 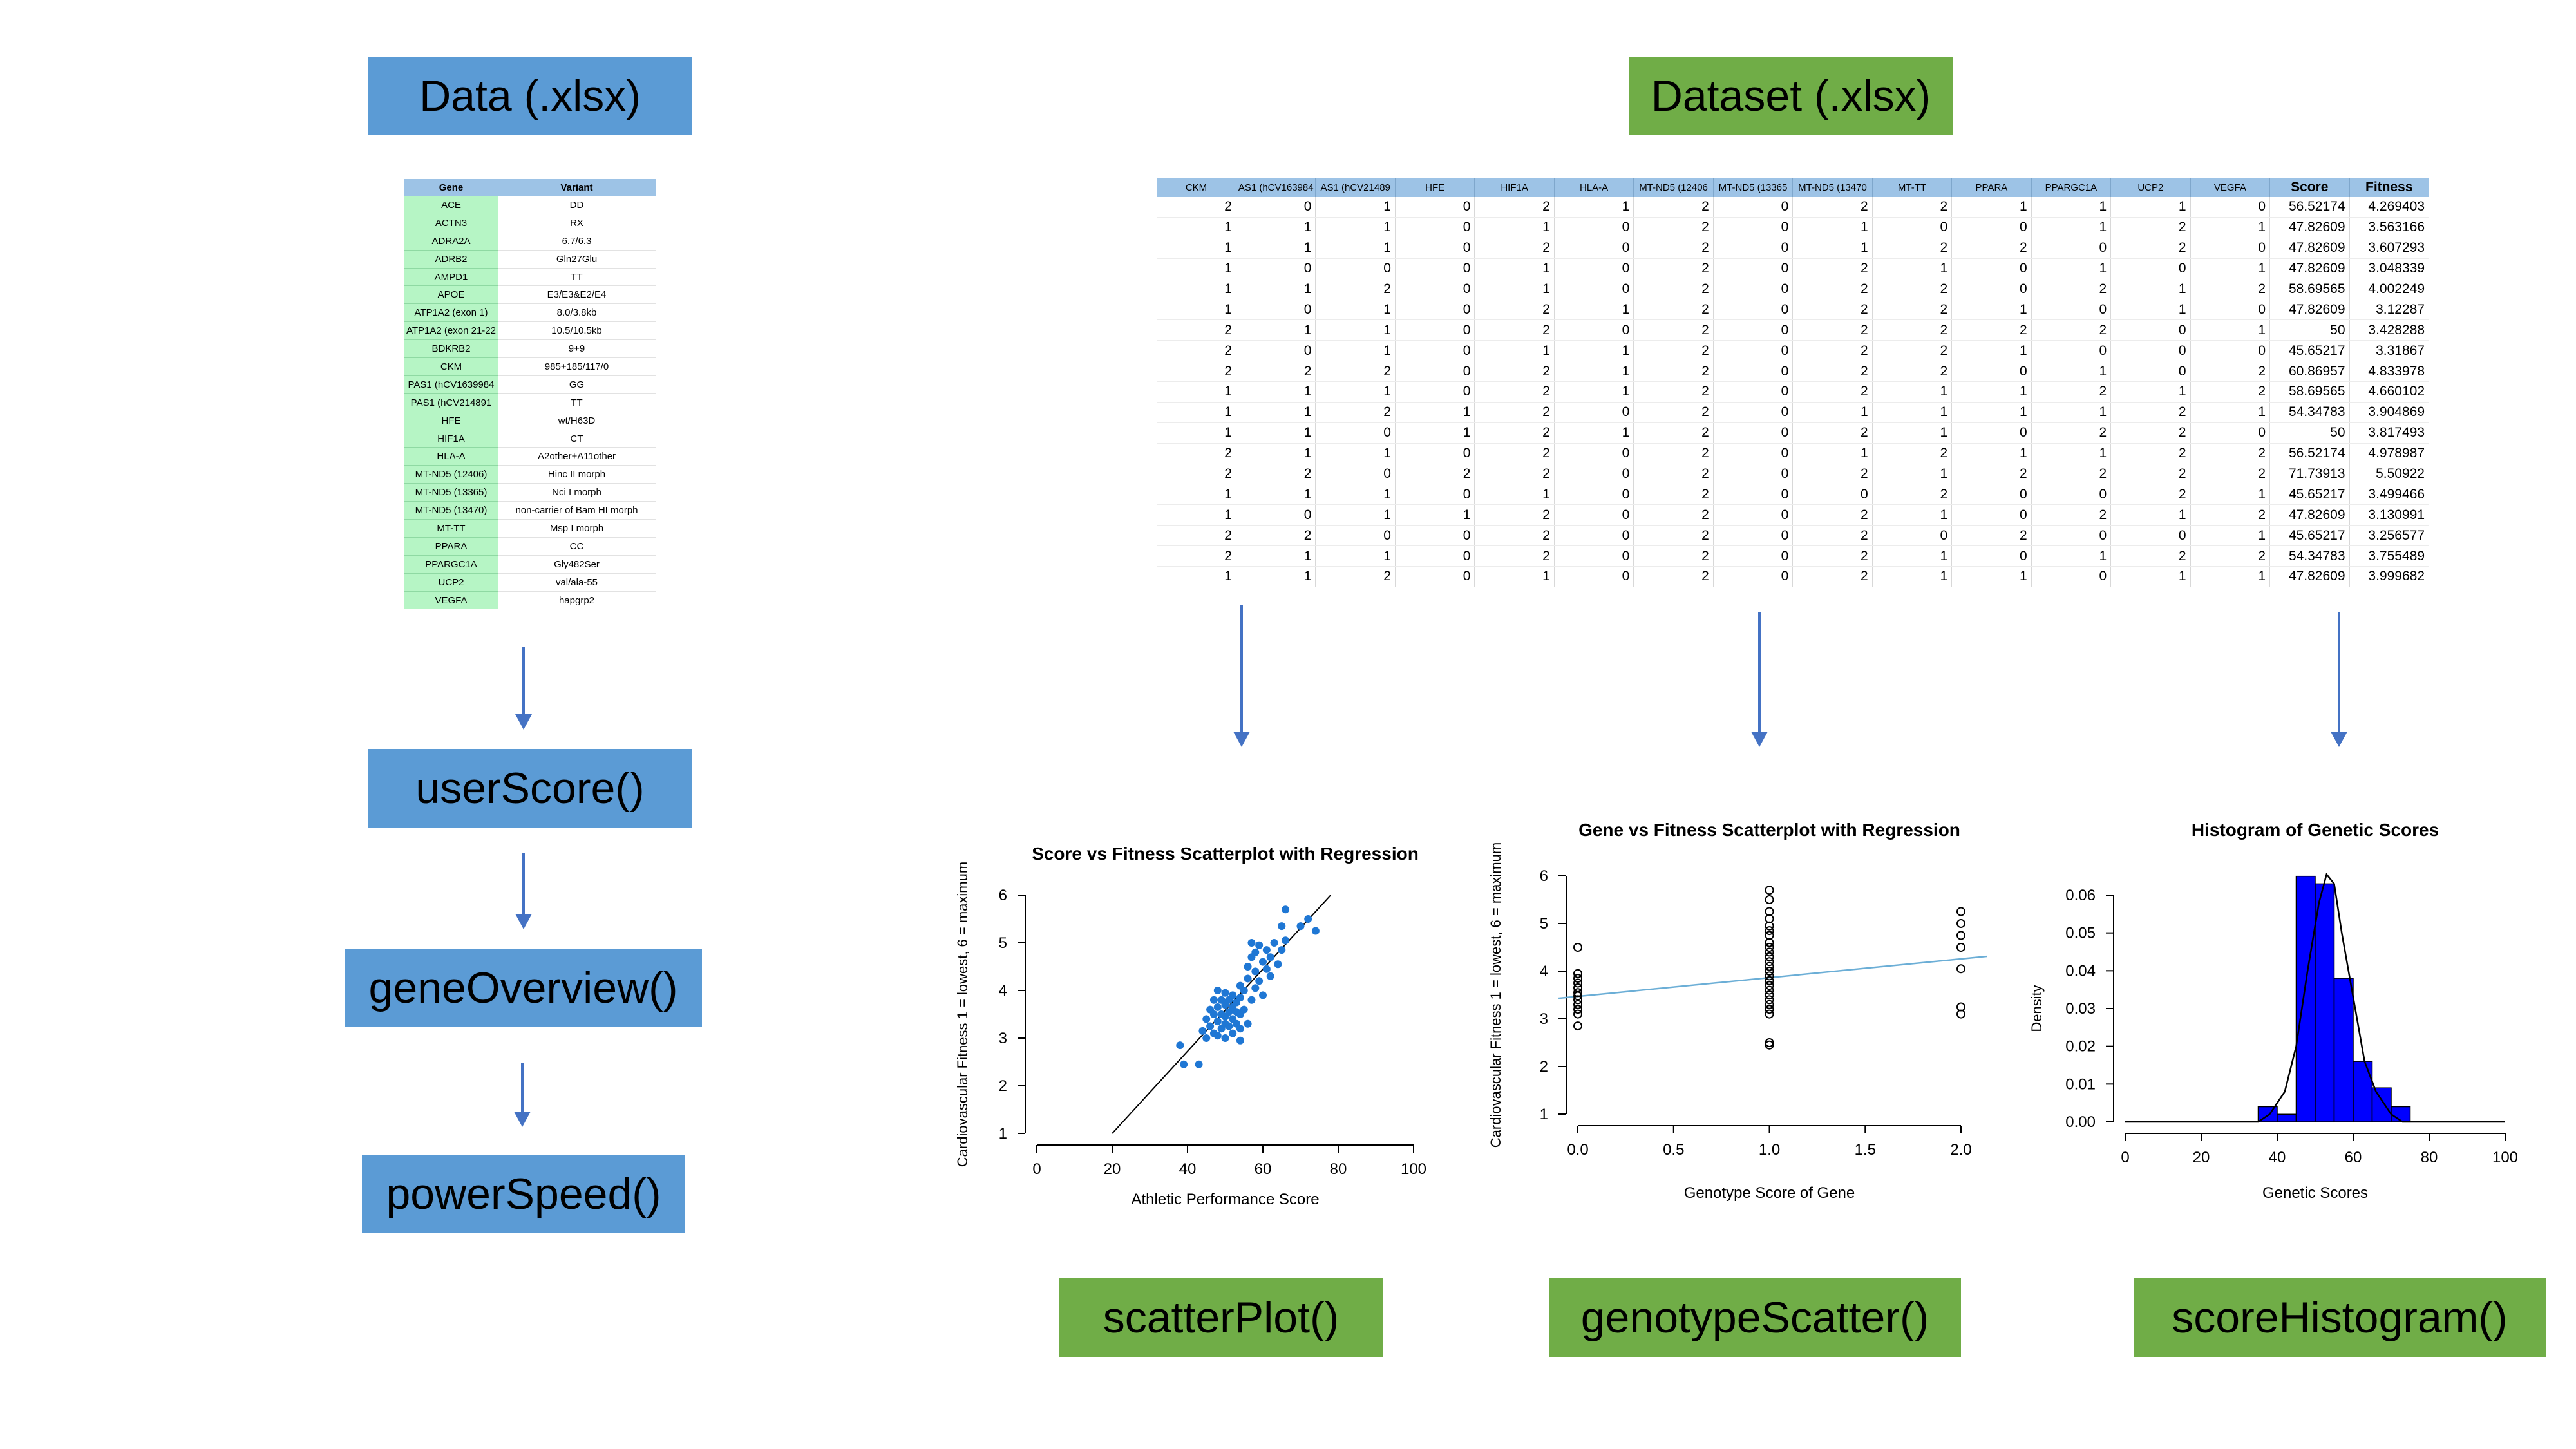 What do you see at coordinates (2309, 372) in the screenshot?
I see `dataset-cell: 60.86957` at bounding box center [2309, 372].